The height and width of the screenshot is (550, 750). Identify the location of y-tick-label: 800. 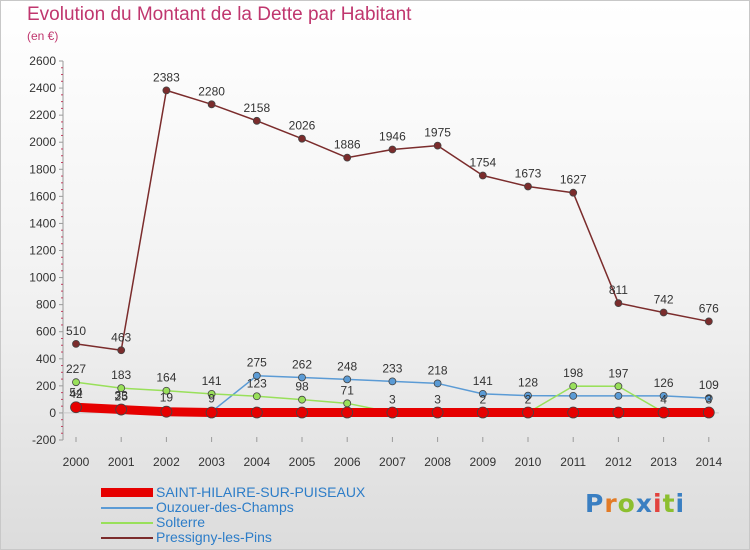
(46, 305).